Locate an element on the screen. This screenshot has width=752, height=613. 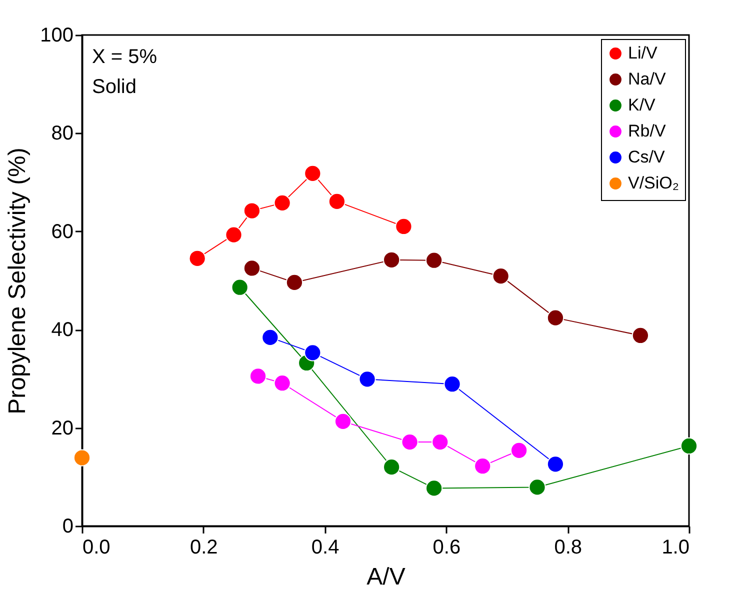
y-tick-label: 60 is located at coordinates (62, 231).